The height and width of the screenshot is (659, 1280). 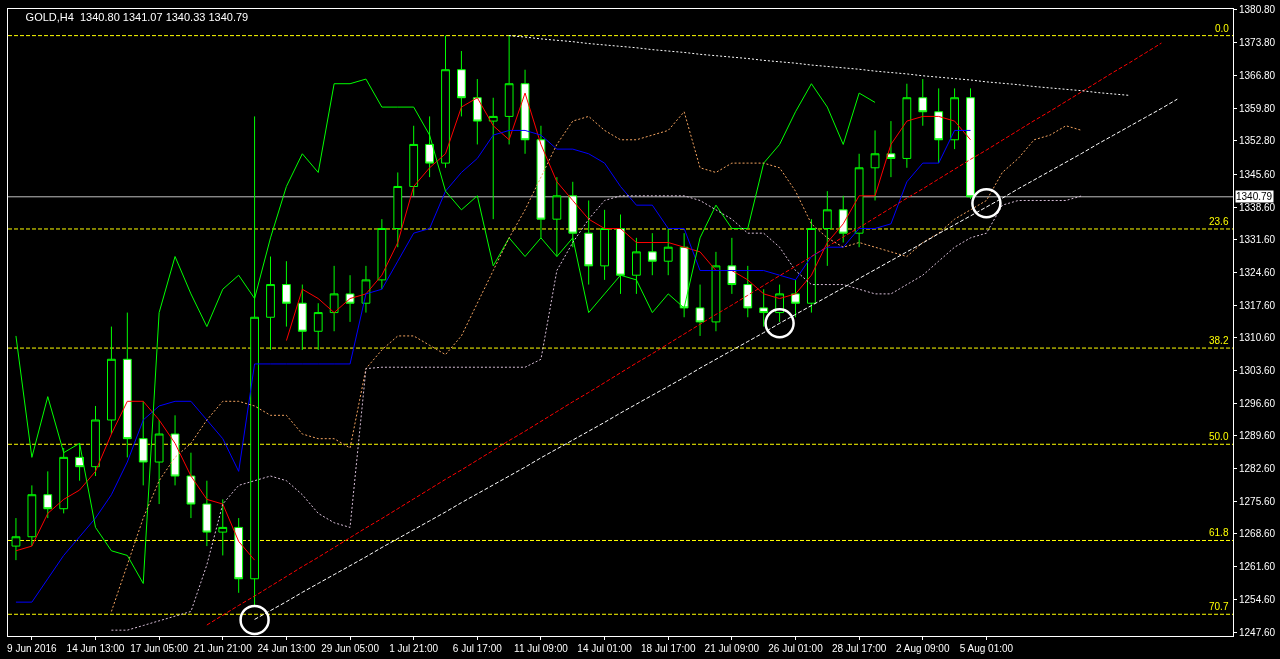 What do you see at coordinates (1257, 10) in the screenshot?
I see `y-tick-label: 1380.80` at bounding box center [1257, 10].